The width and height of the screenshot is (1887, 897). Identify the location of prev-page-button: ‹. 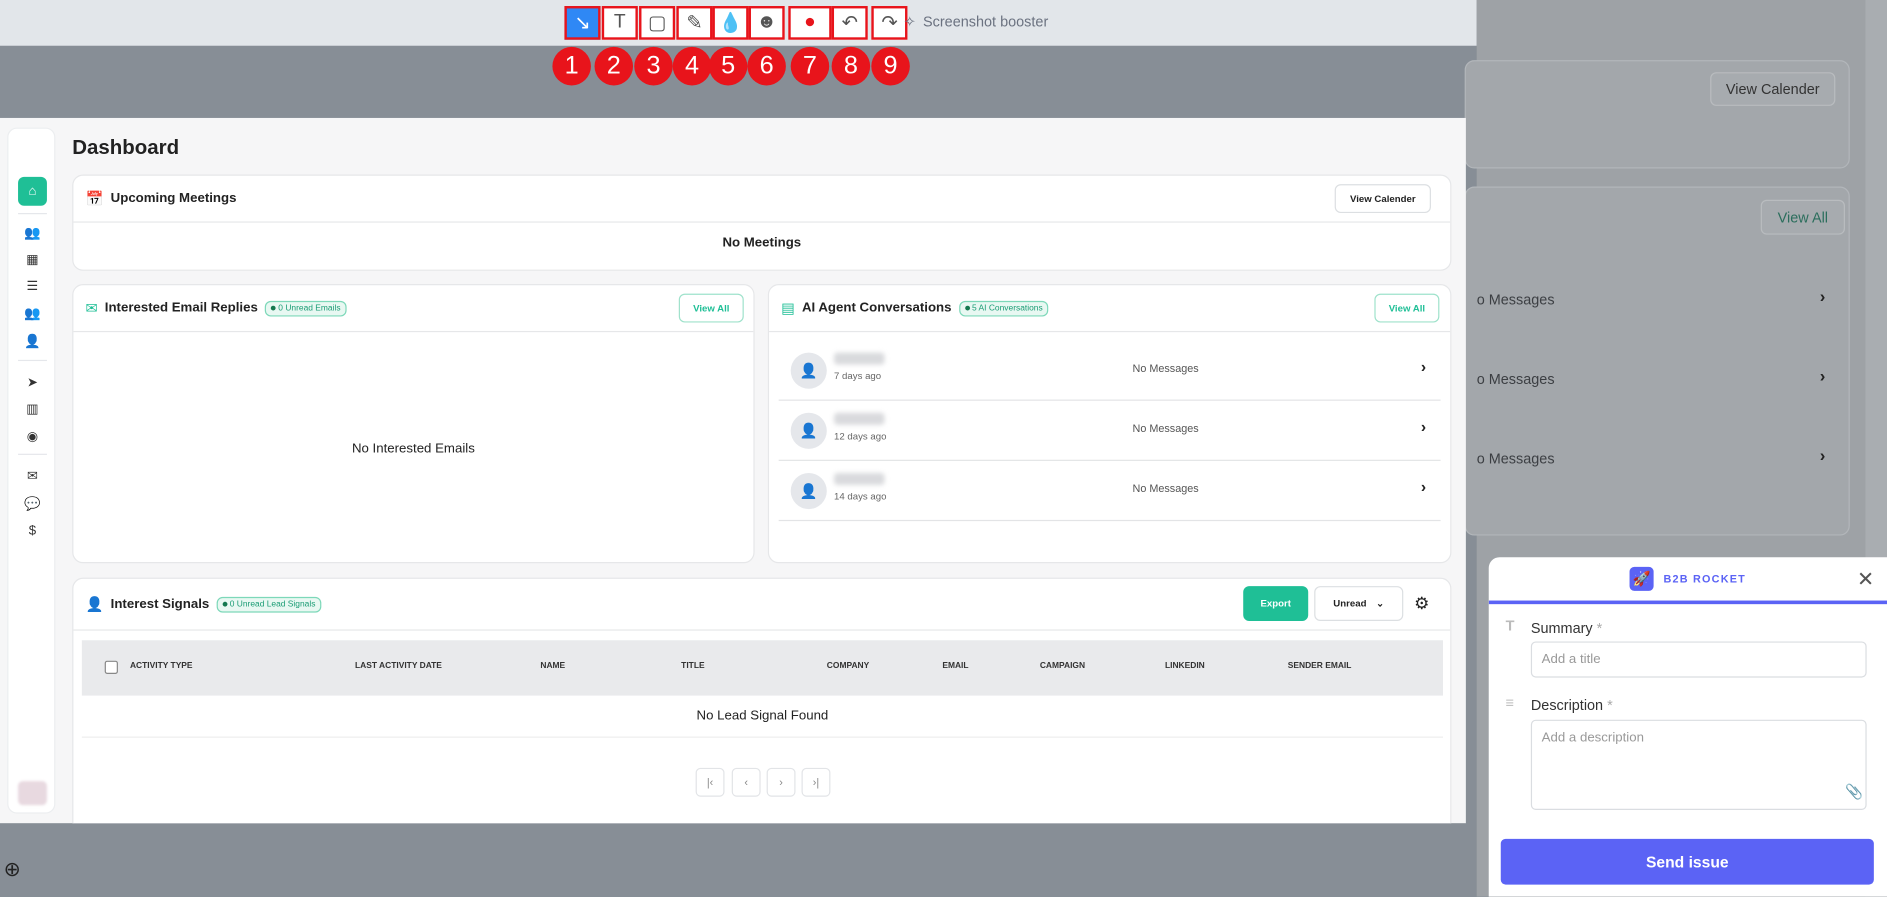
(746, 782).